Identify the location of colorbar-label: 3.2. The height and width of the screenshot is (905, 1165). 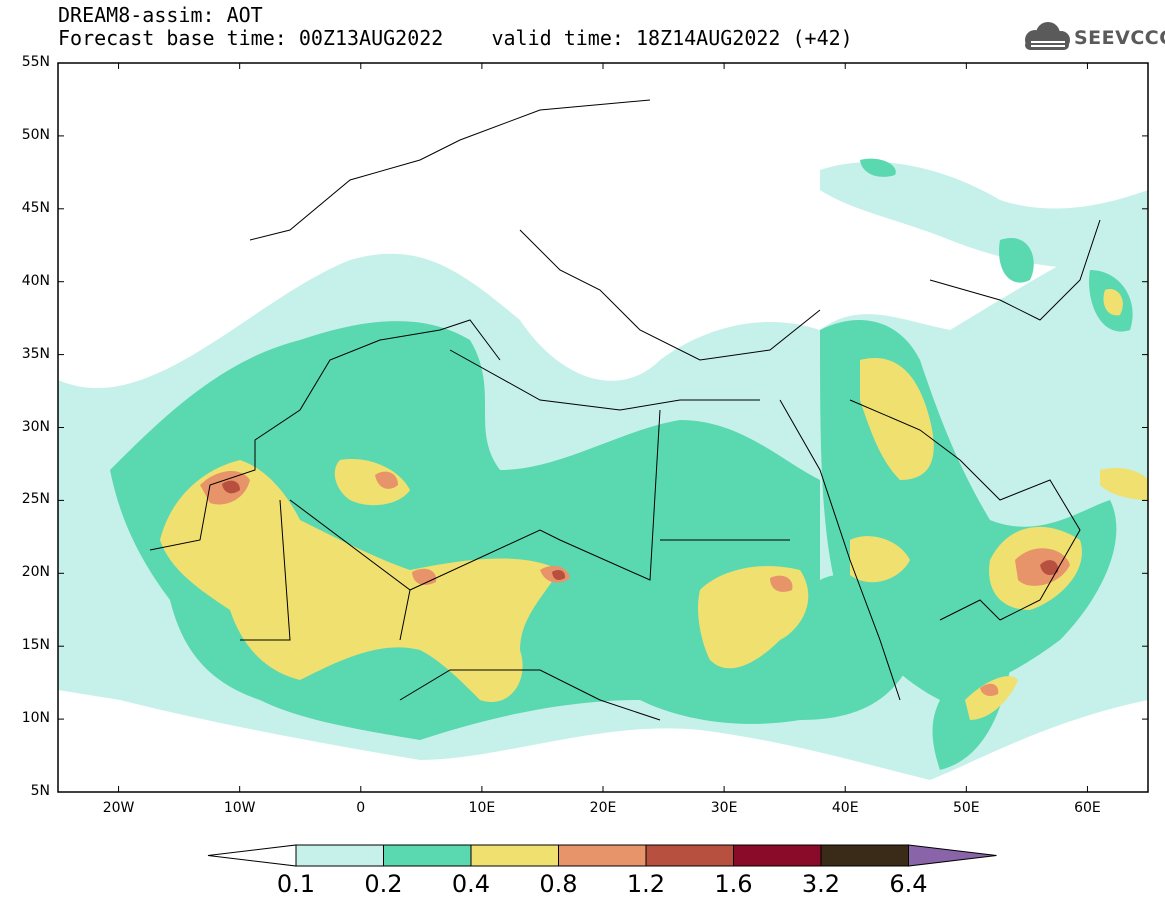
(821, 884).